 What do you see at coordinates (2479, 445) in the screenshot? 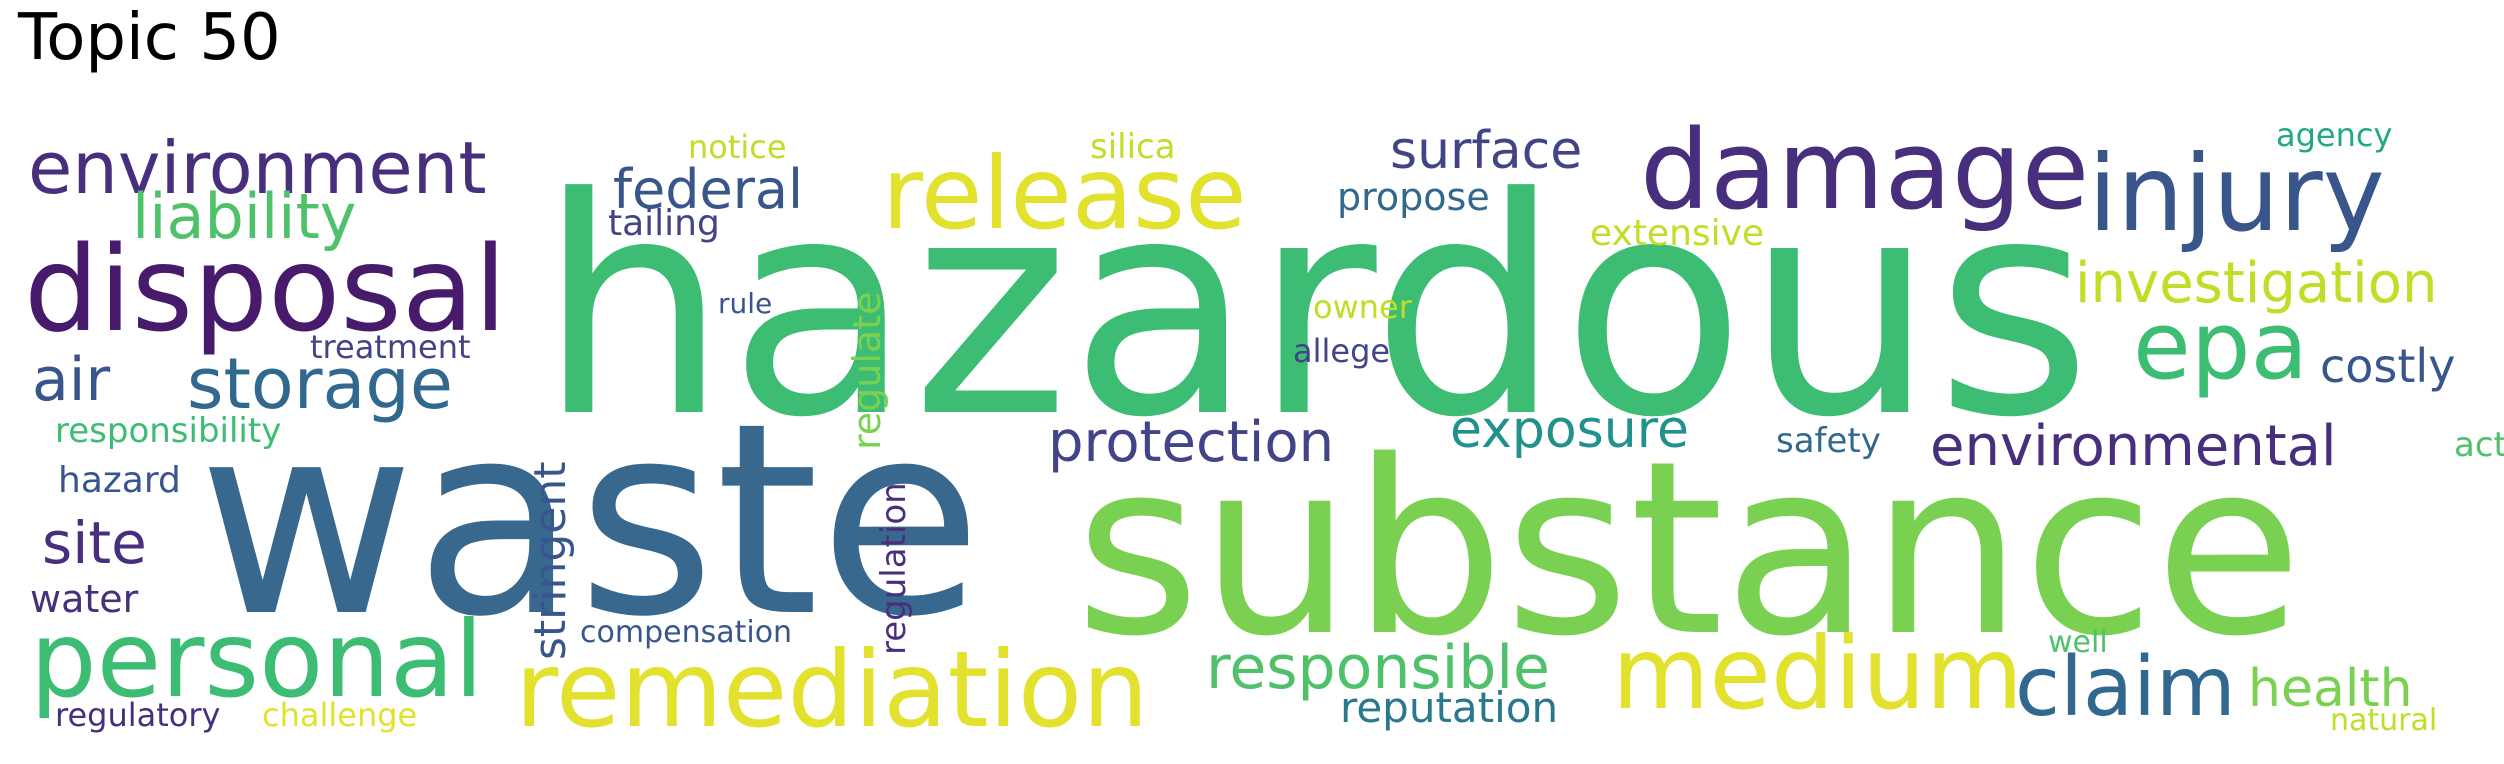
I see `word-act: act` at bounding box center [2479, 445].